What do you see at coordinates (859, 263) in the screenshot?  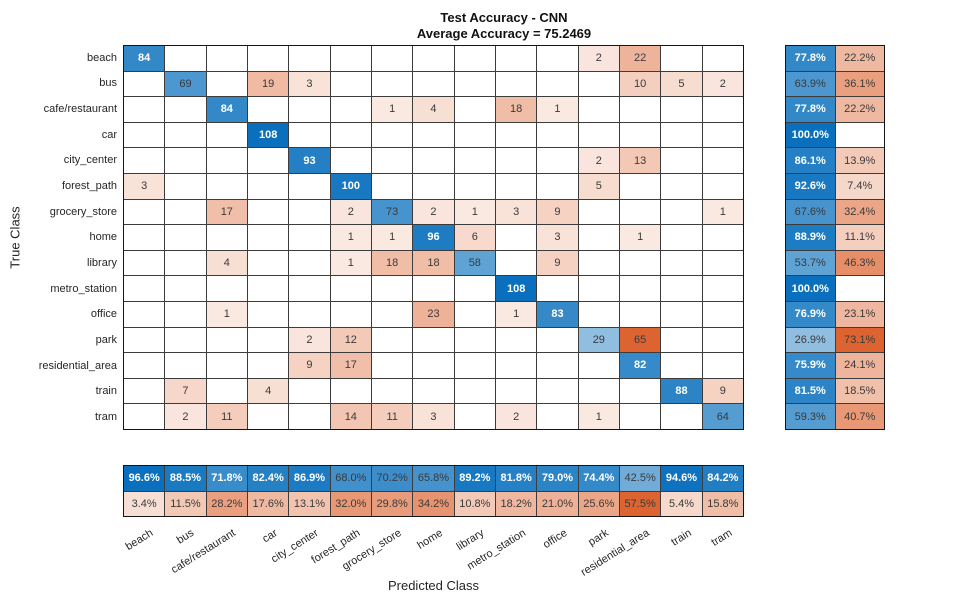 I see `row-summary-incorrect-cell: 46.3%` at bounding box center [859, 263].